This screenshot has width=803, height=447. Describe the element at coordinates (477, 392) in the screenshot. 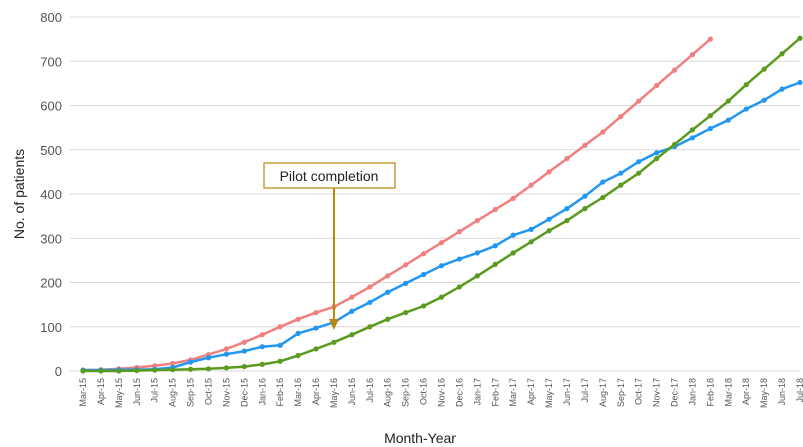

I see `x-tick-label: Jan-17` at that location.